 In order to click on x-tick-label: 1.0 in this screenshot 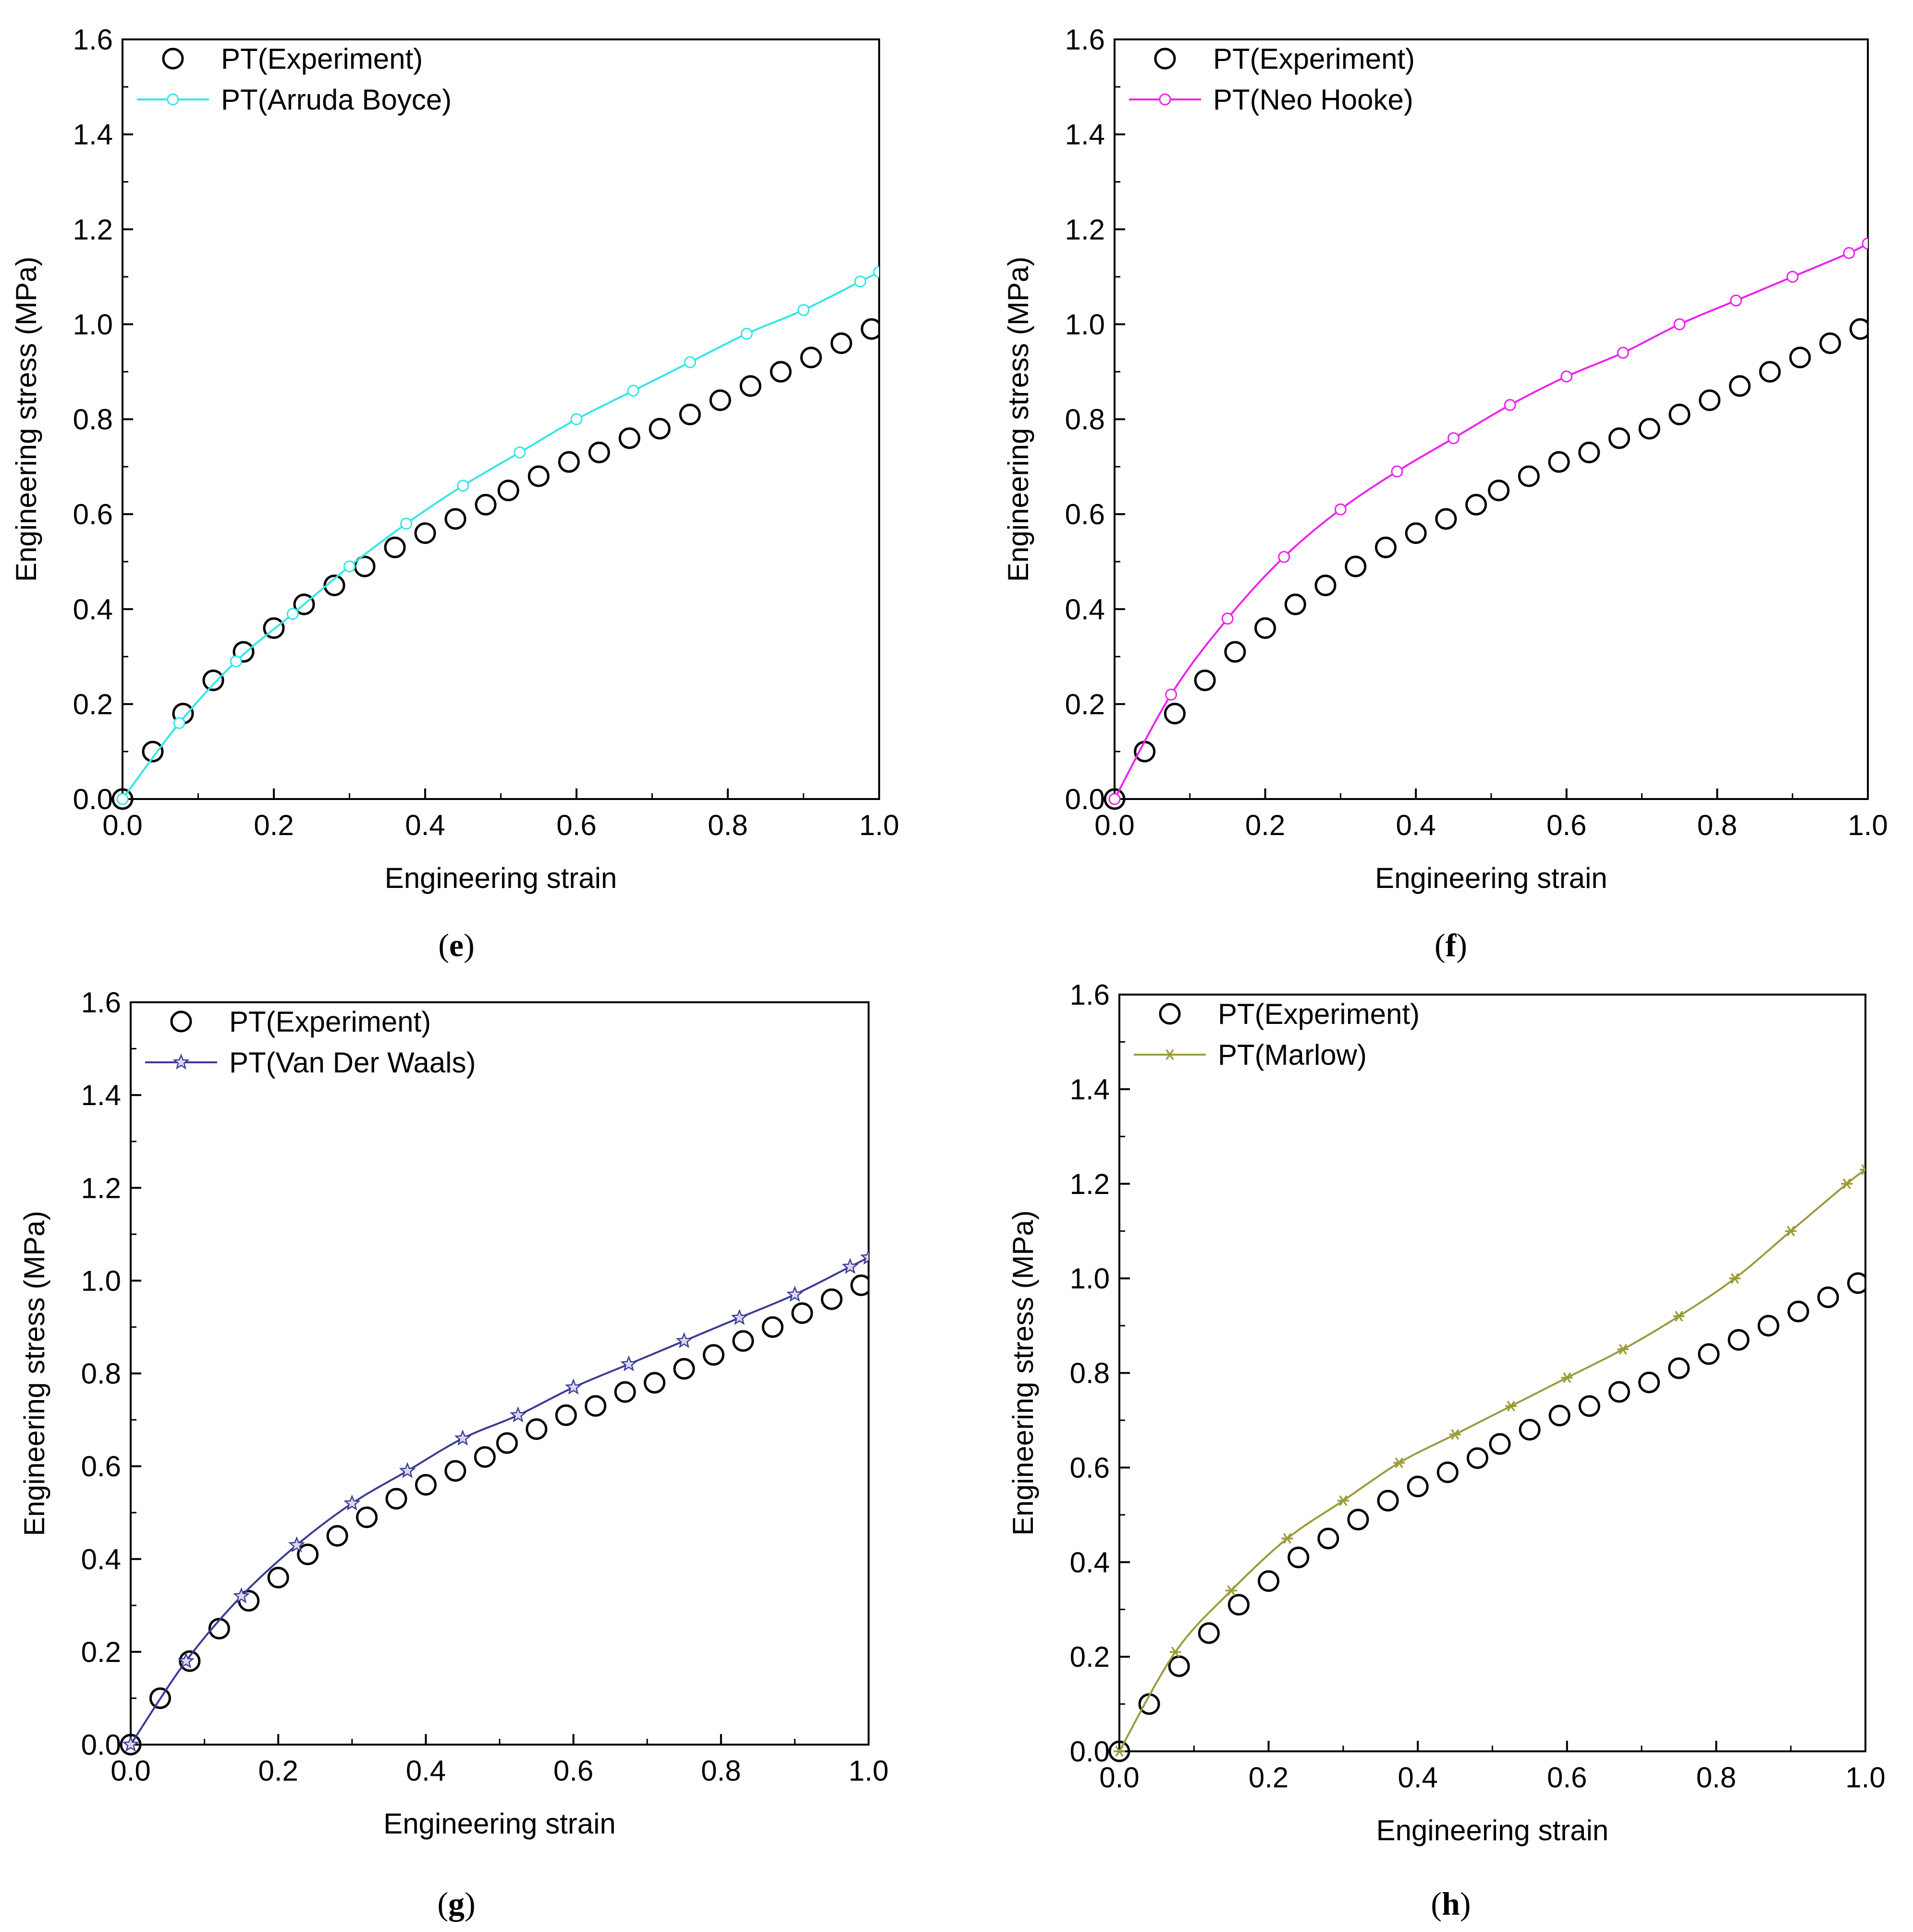, I will do `click(1865, 1777)`.